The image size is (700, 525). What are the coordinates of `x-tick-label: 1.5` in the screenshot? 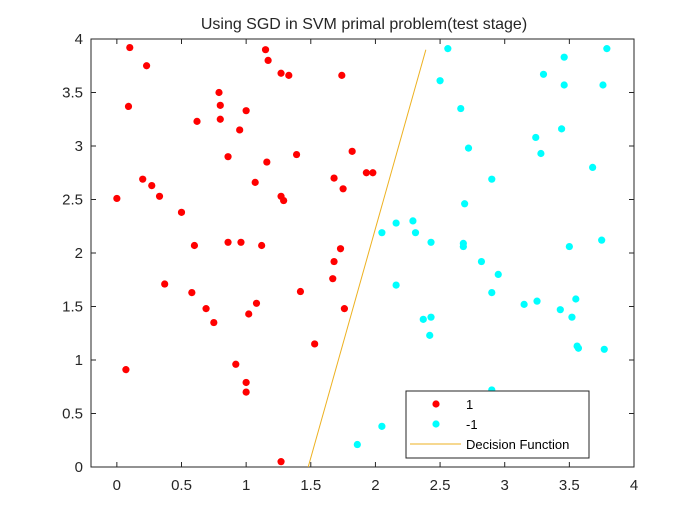 It's located at (310, 485).